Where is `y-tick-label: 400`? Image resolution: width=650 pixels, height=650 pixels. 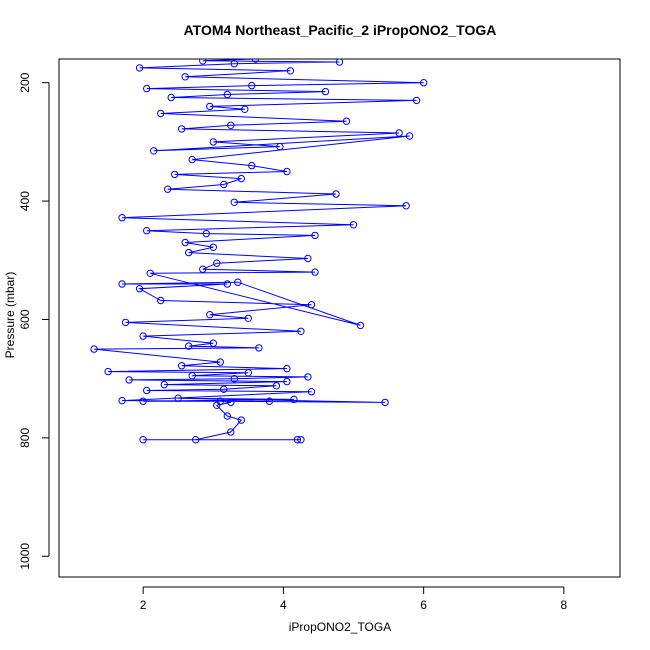
y-tick-label: 400 is located at coordinates (25, 201).